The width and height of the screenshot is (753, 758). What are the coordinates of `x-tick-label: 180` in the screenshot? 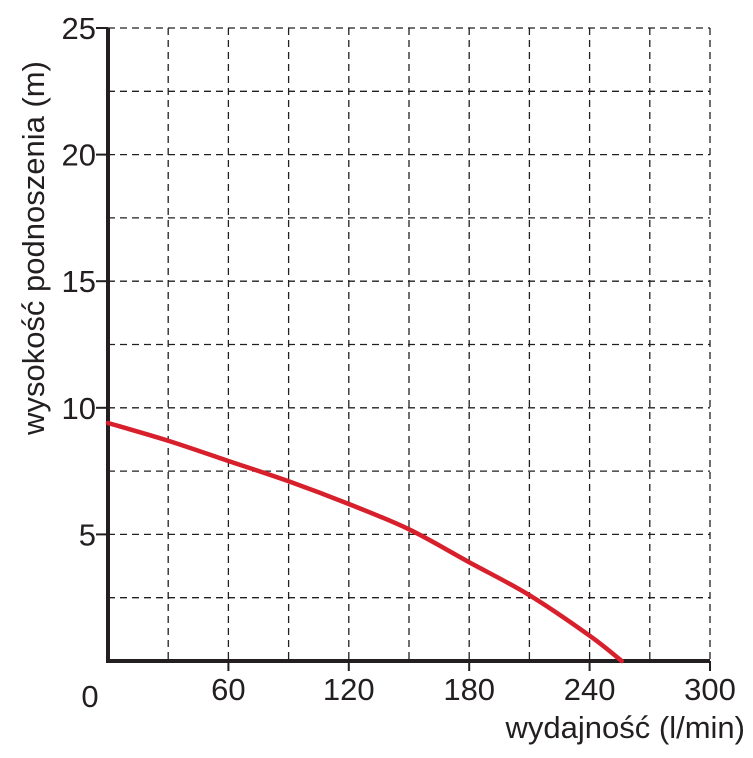 It's located at (469, 689).